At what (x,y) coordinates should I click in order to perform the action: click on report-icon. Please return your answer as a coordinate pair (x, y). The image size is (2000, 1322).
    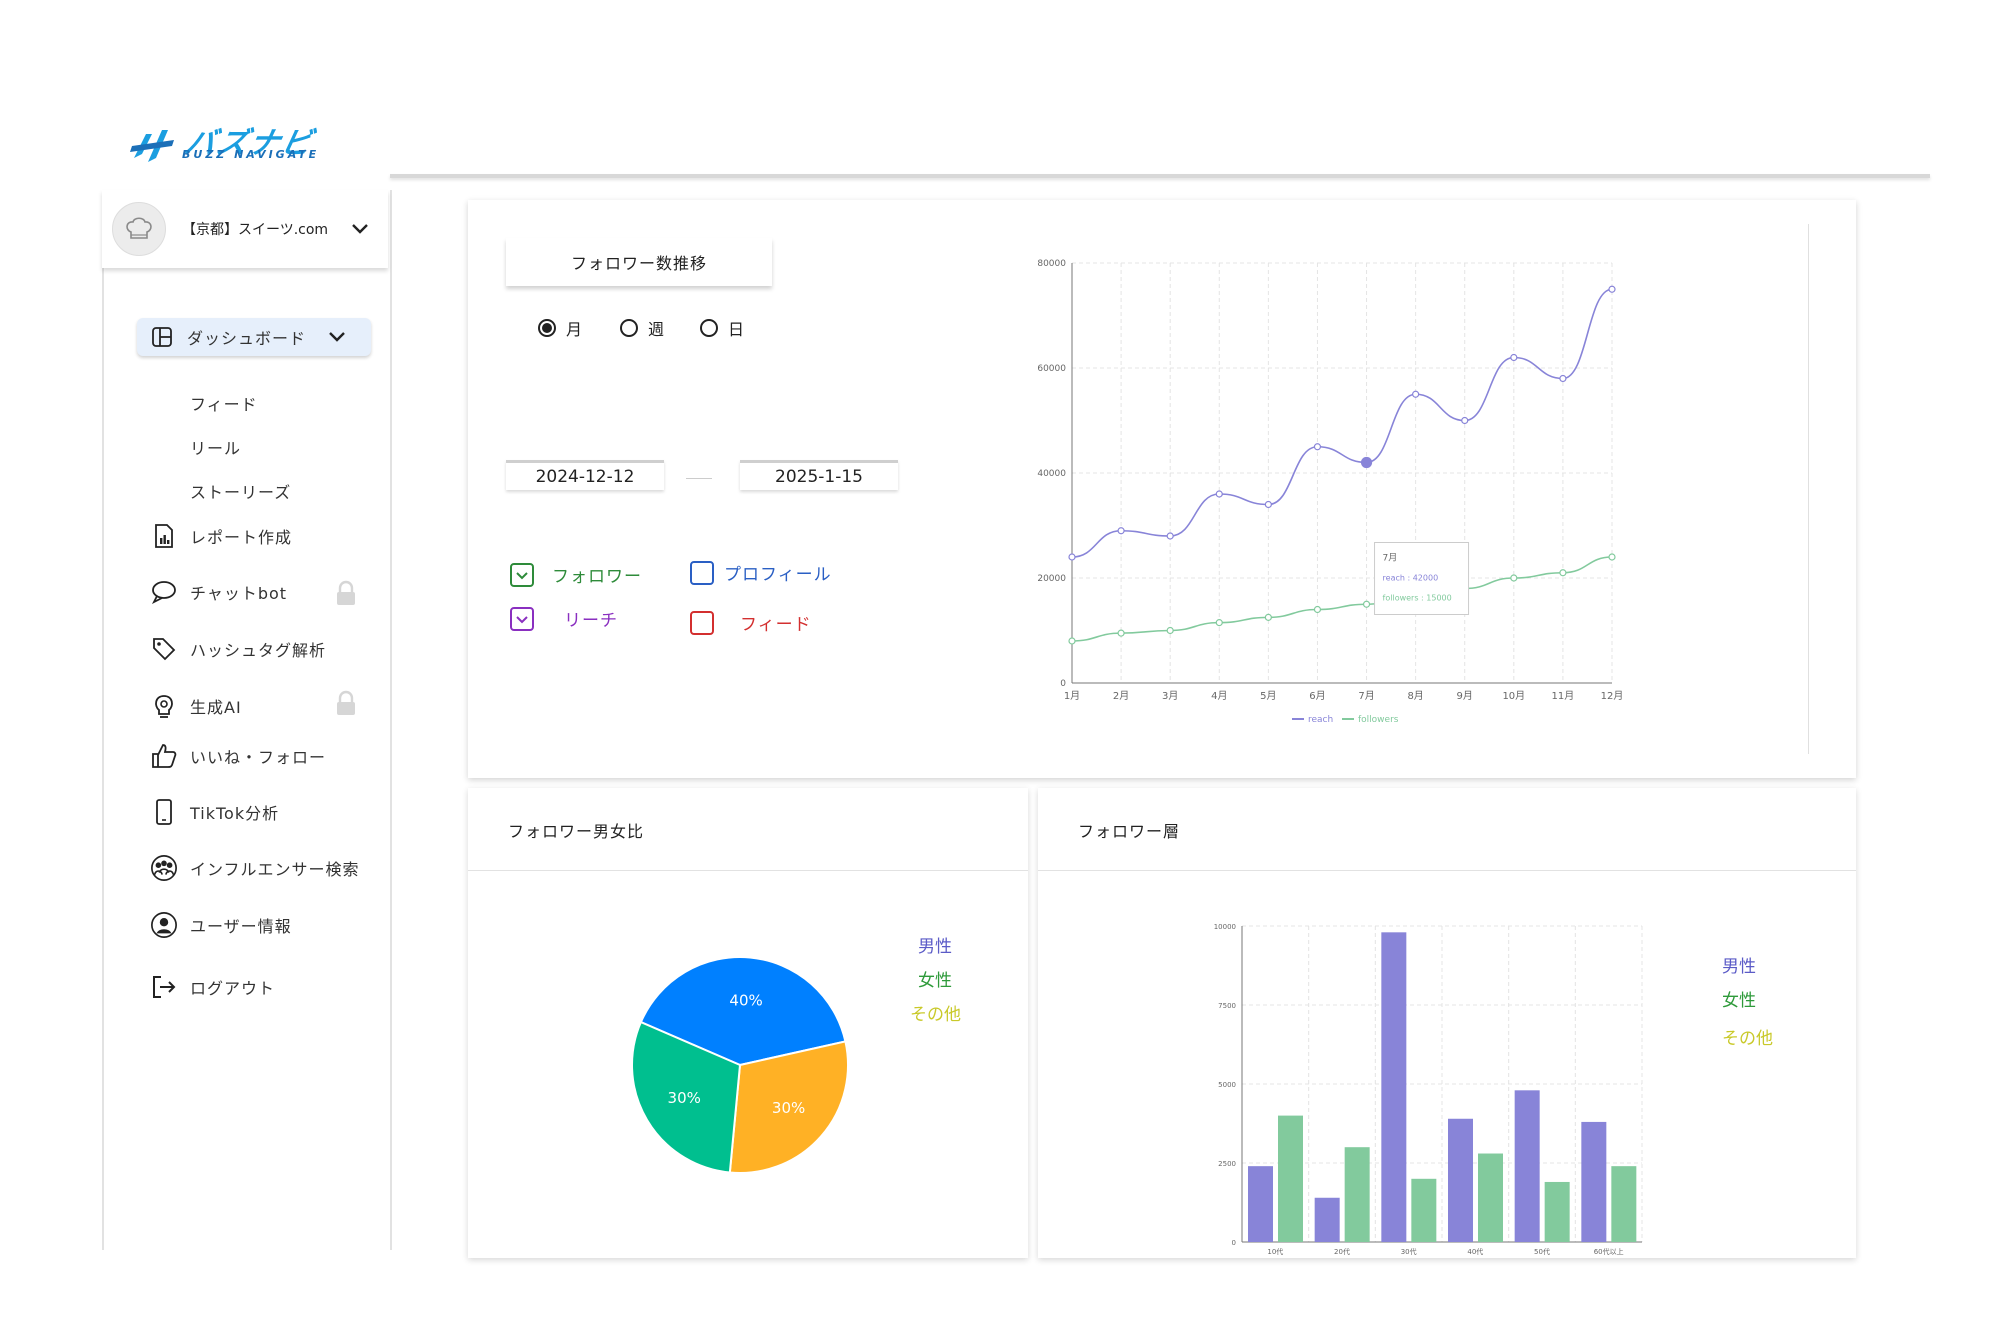
    Looking at the image, I should click on (164, 536).